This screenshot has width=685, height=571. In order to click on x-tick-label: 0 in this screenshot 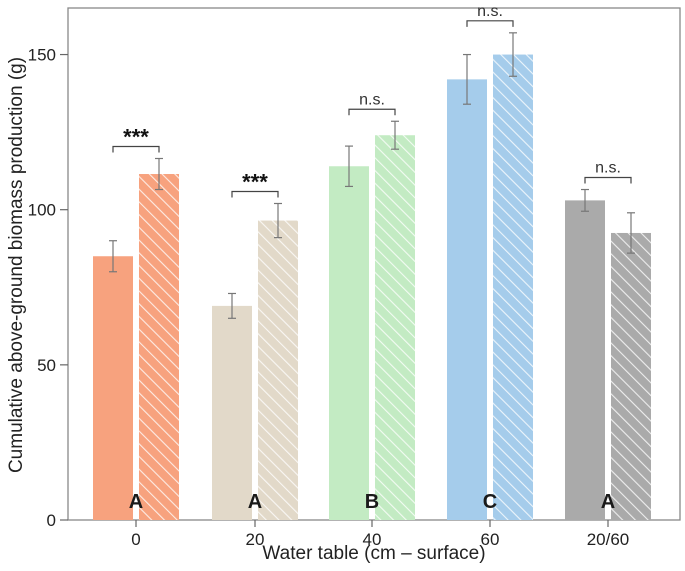, I will do `click(135, 539)`.